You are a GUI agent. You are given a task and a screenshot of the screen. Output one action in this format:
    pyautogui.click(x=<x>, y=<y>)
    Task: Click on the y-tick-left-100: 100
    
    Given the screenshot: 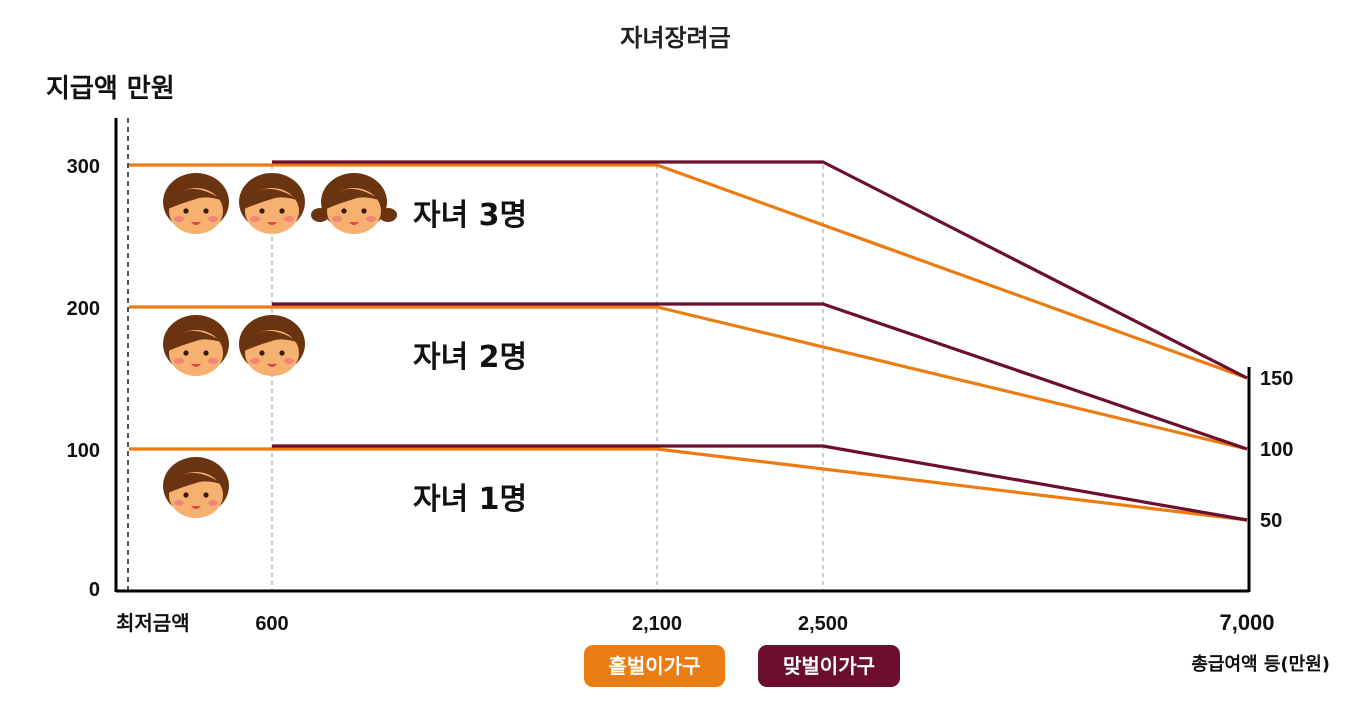 What is the action you would take?
    pyautogui.click(x=83, y=451)
    